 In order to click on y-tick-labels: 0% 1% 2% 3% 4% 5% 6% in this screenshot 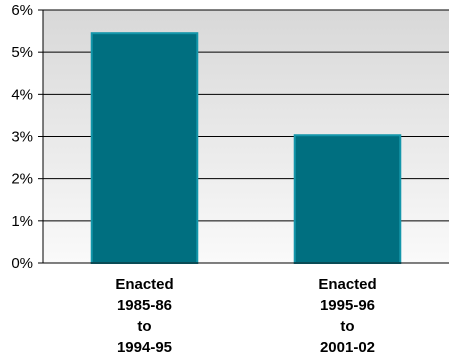, I will do `click(22, 137)`.